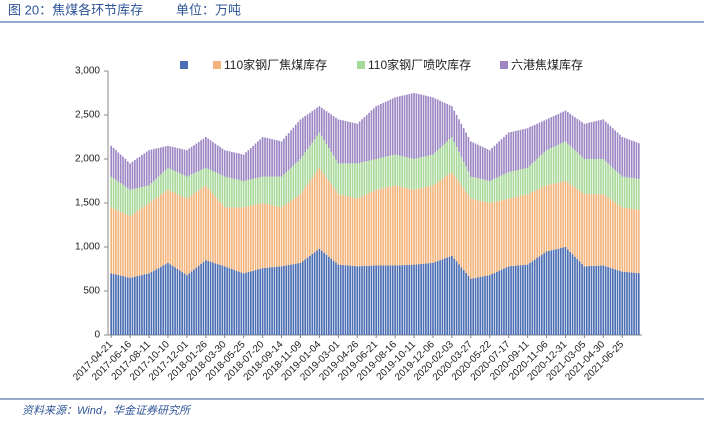 This screenshot has height=431, width=708. Describe the element at coordinates (419, 64) in the screenshot. I see `legend-label: 110家钢厂喷吹库存` at that location.